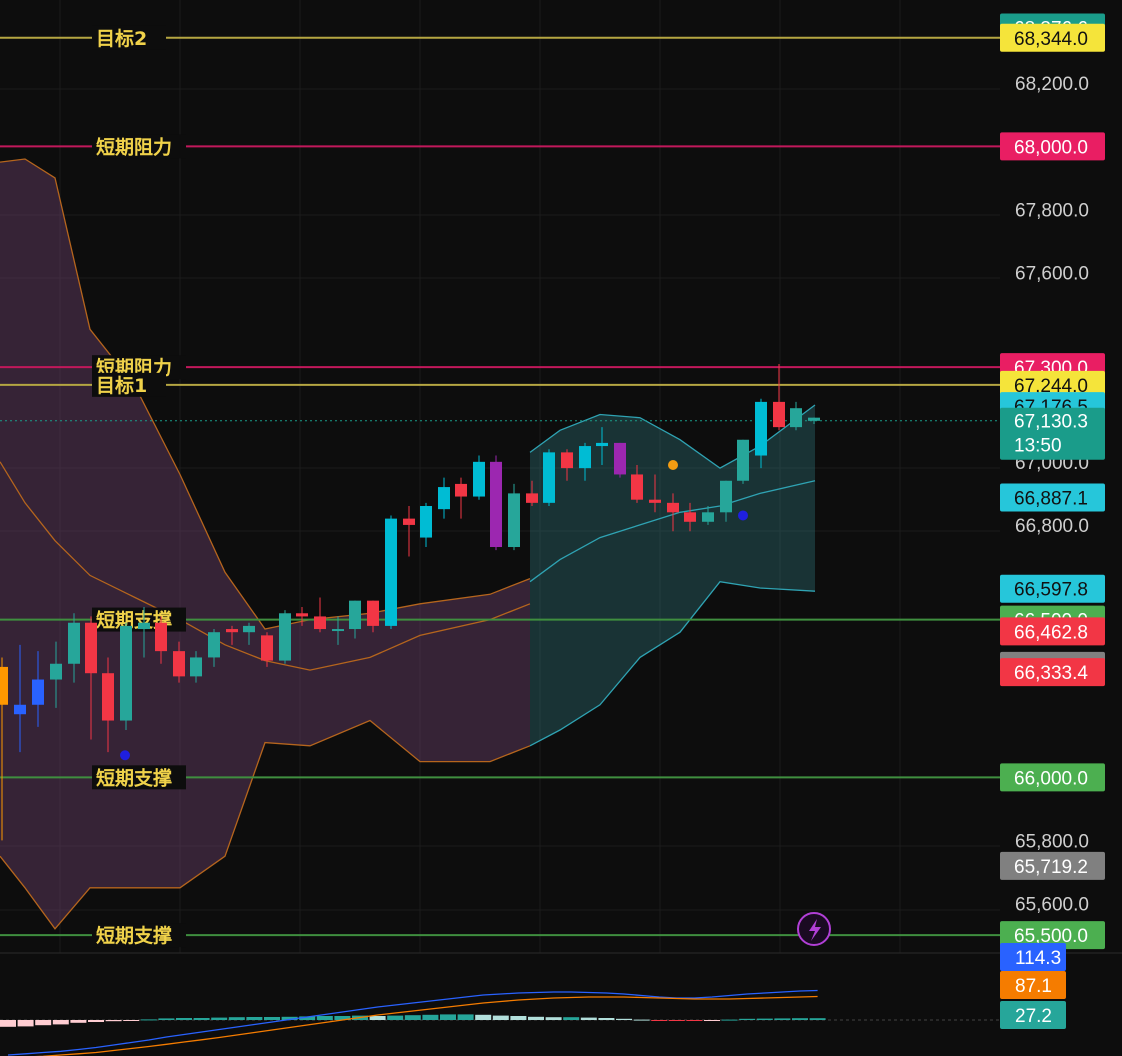  Describe the element at coordinates (500, 1022) in the screenshot. I see `macd-pane` at that location.